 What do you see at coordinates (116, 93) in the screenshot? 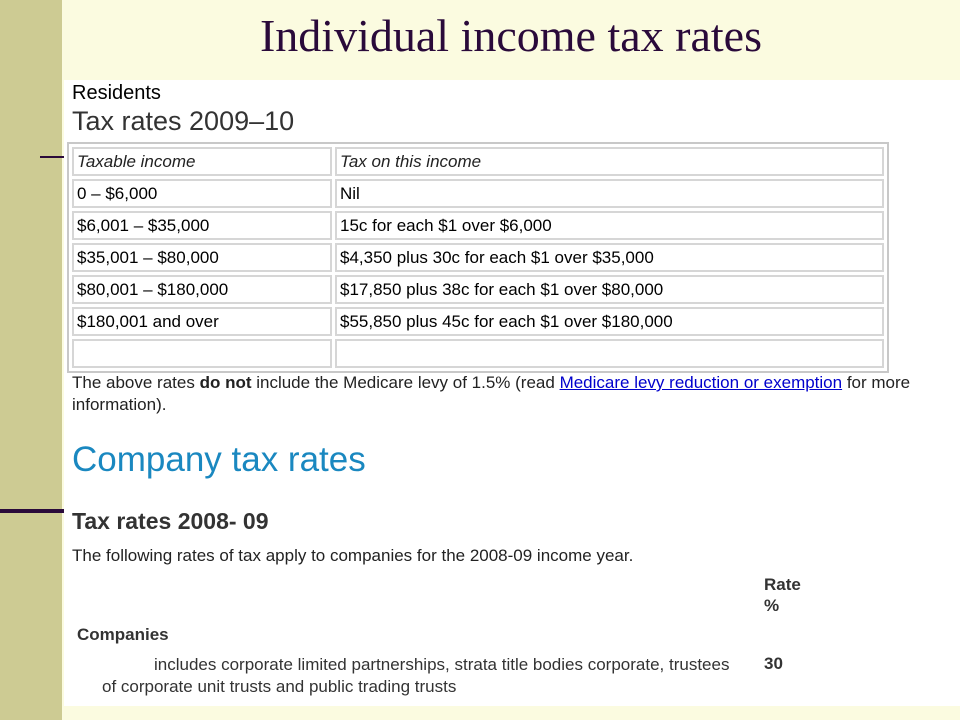
I see `residents-label: Residents` at bounding box center [116, 93].